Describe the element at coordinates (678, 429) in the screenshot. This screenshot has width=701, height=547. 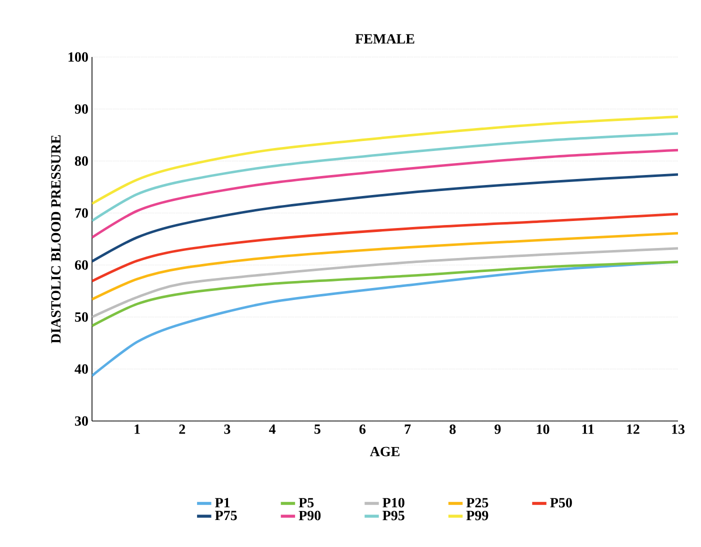
I see `x-tick-label: 13` at that location.